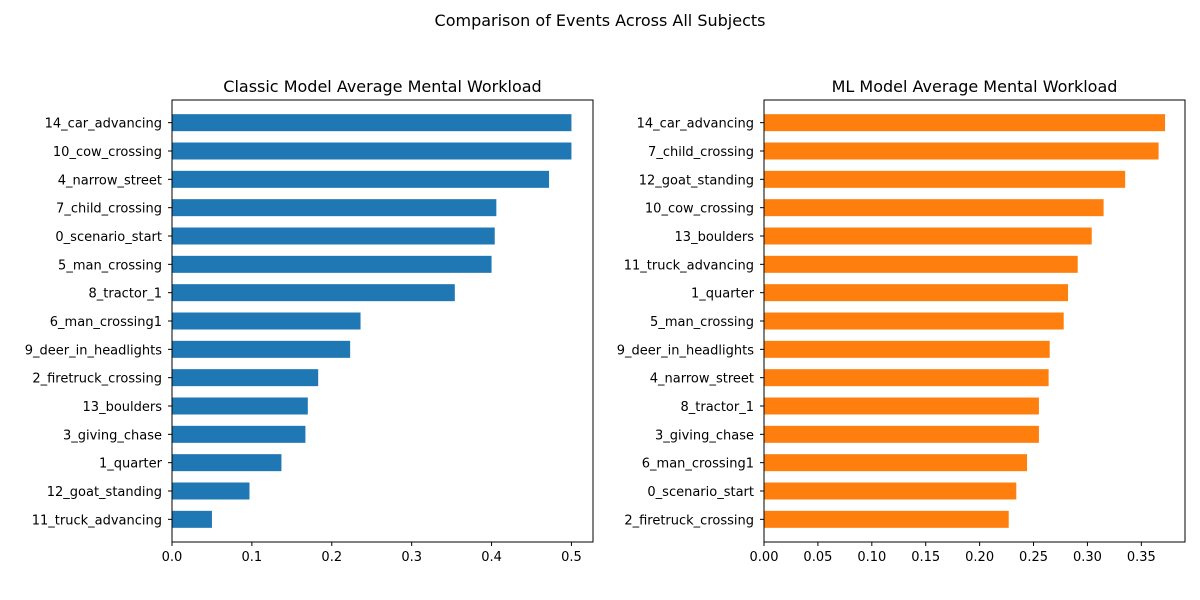  What do you see at coordinates (934, 208) in the screenshot?
I see `ml-bar-10_cow_crossing` at bounding box center [934, 208].